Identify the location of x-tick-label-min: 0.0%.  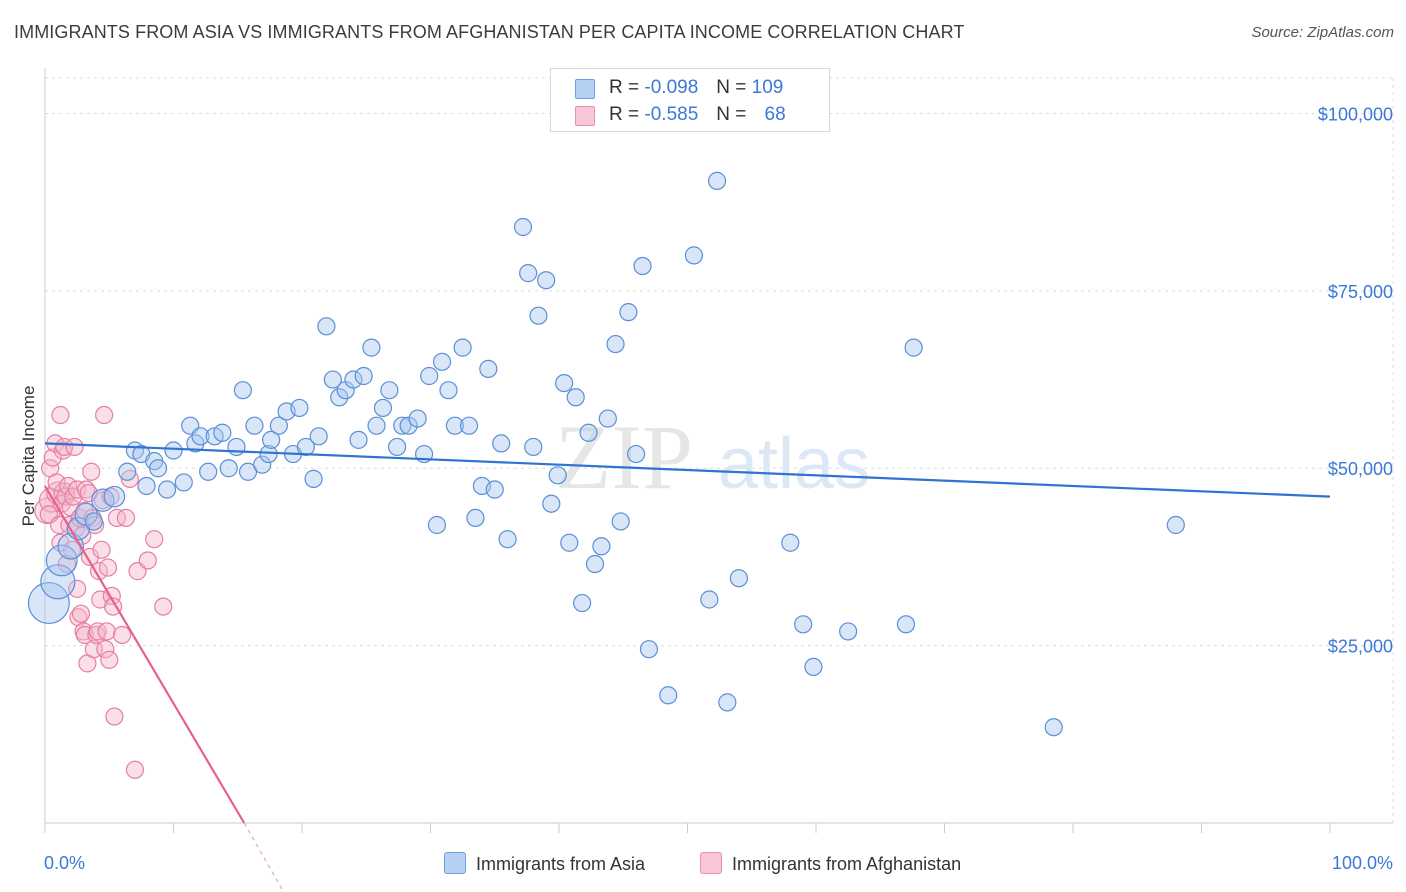
(64, 863).